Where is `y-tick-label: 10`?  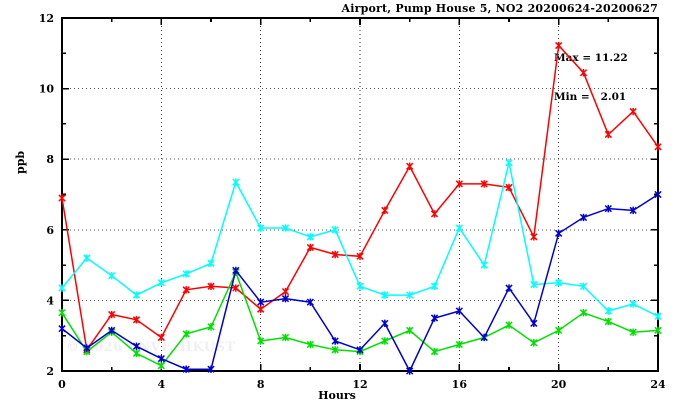 y-tick-label: 10 is located at coordinates (47, 89).